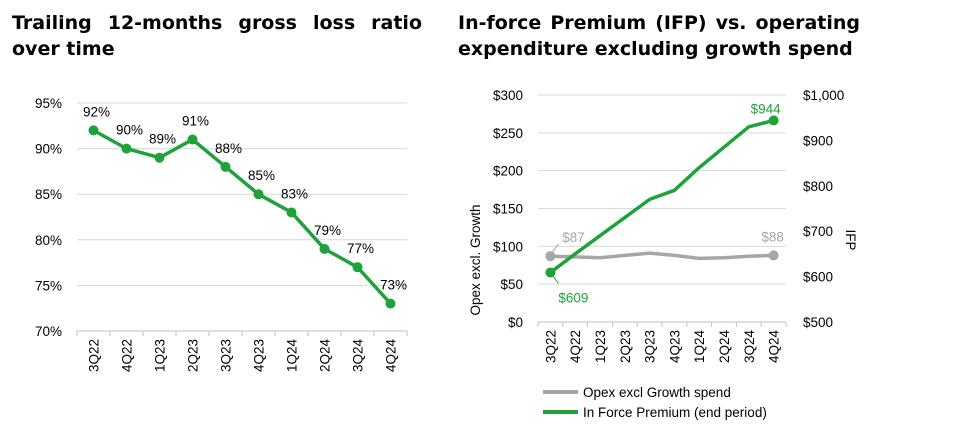 This screenshot has height=430, width=974. Describe the element at coordinates (360, 248) in the screenshot. I see `chart1-data-label: 77%` at that location.